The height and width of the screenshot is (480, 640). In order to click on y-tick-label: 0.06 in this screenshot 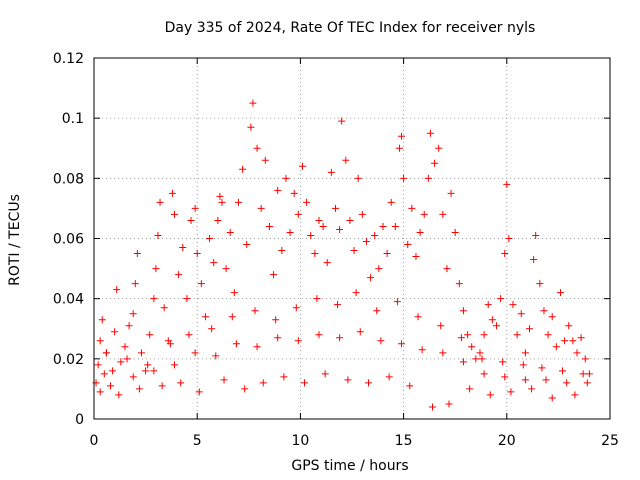, I will do `click(68, 240)`.